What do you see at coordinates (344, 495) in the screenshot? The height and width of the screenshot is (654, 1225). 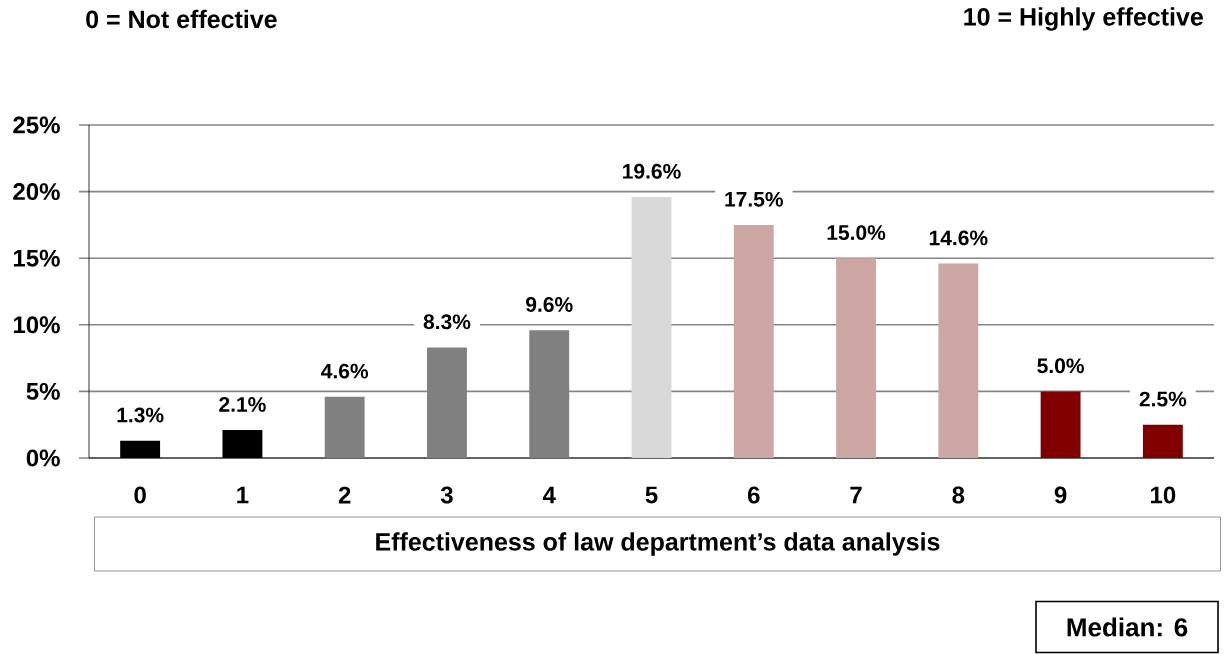 I see `x-tick-label: 2` at bounding box center [344, 495].